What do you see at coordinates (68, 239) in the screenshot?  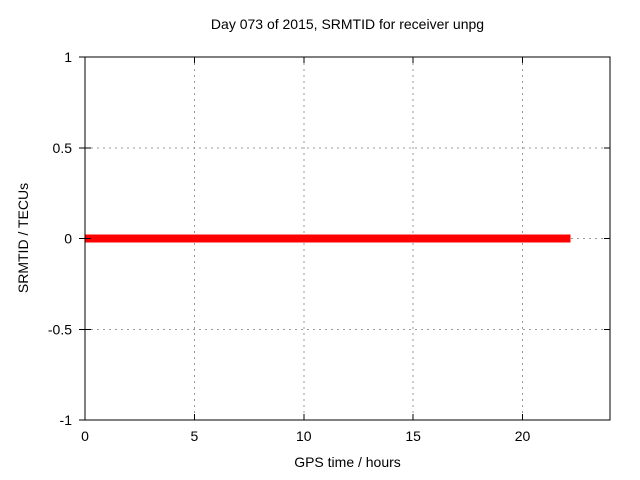 I see `y-tick-label: 0` at bounding box center [68, 239].